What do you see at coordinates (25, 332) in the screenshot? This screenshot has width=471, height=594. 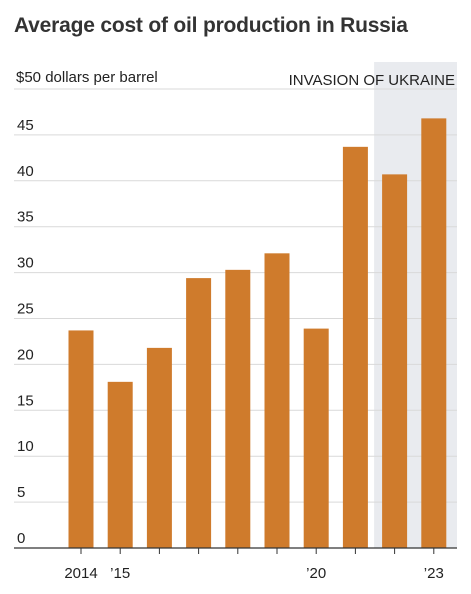 I see `y-tick-labels: 0 5 10 15 20 25 30 35 40 45` at bounding box center [25, 332].